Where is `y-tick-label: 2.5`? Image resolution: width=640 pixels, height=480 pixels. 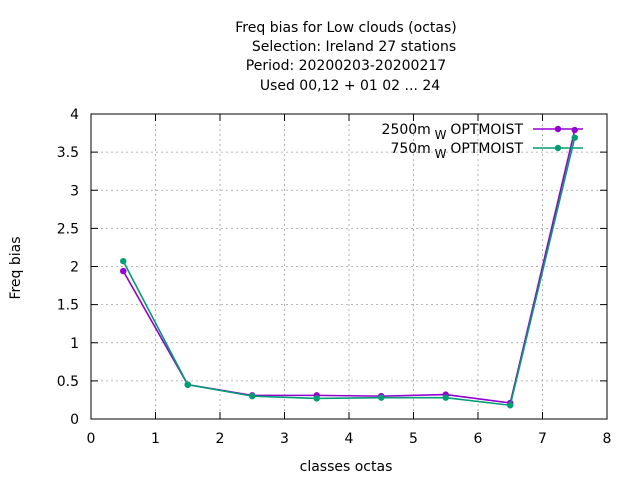 y-tick-label: 2.5 is located at coordinates (68, 229).